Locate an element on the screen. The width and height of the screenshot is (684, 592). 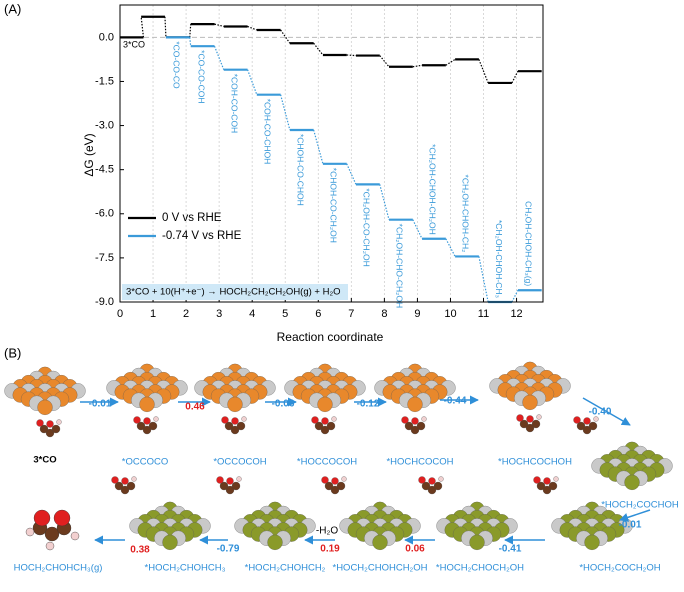
level-label: *CHOH-CO-CHOH is located at coordinates (301, 170).